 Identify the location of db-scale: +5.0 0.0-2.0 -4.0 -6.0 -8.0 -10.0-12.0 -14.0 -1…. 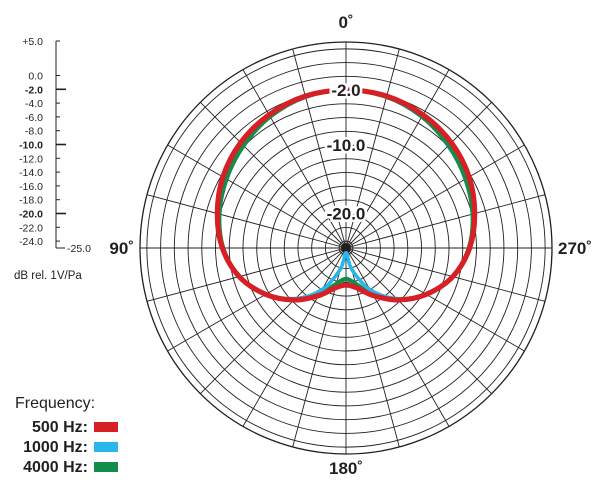
(55, 145).